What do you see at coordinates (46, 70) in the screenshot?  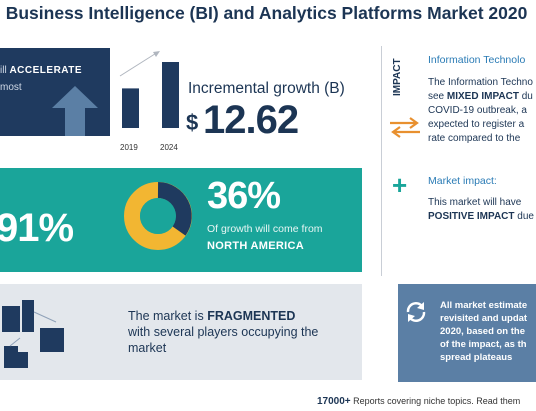 I see `accelerate-word: ACCELERATE` at bounding box center [46, 70].